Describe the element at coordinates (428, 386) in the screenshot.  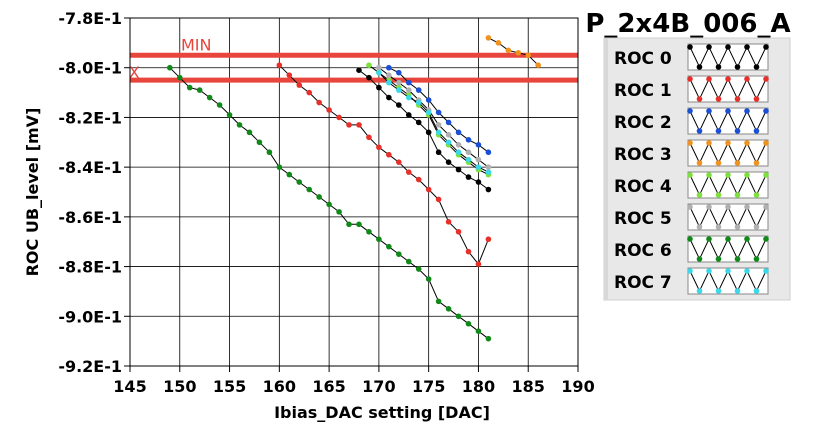
I see `x-tick-label: 175` at that location.